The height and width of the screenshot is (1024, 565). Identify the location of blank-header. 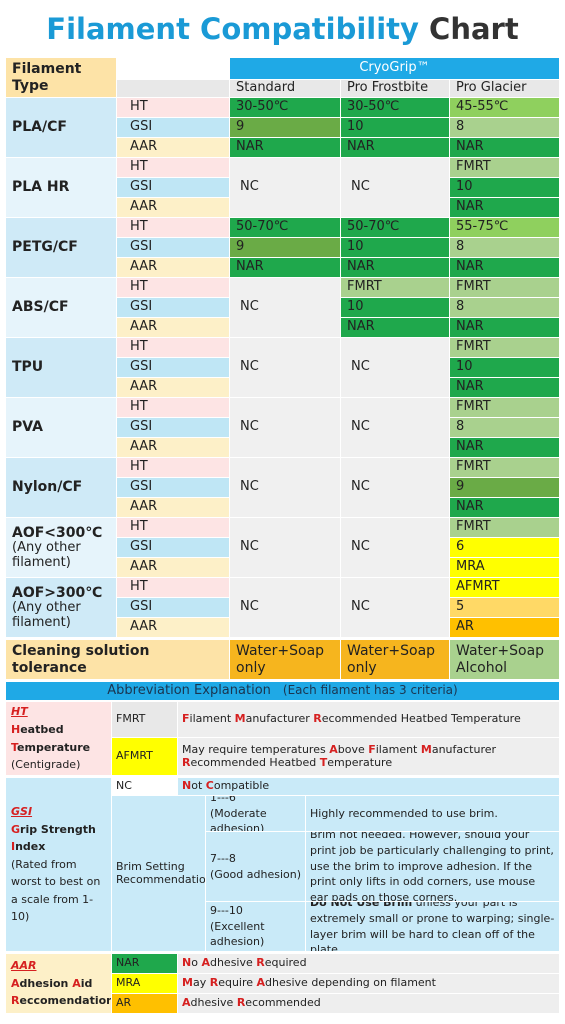
(173, 88).